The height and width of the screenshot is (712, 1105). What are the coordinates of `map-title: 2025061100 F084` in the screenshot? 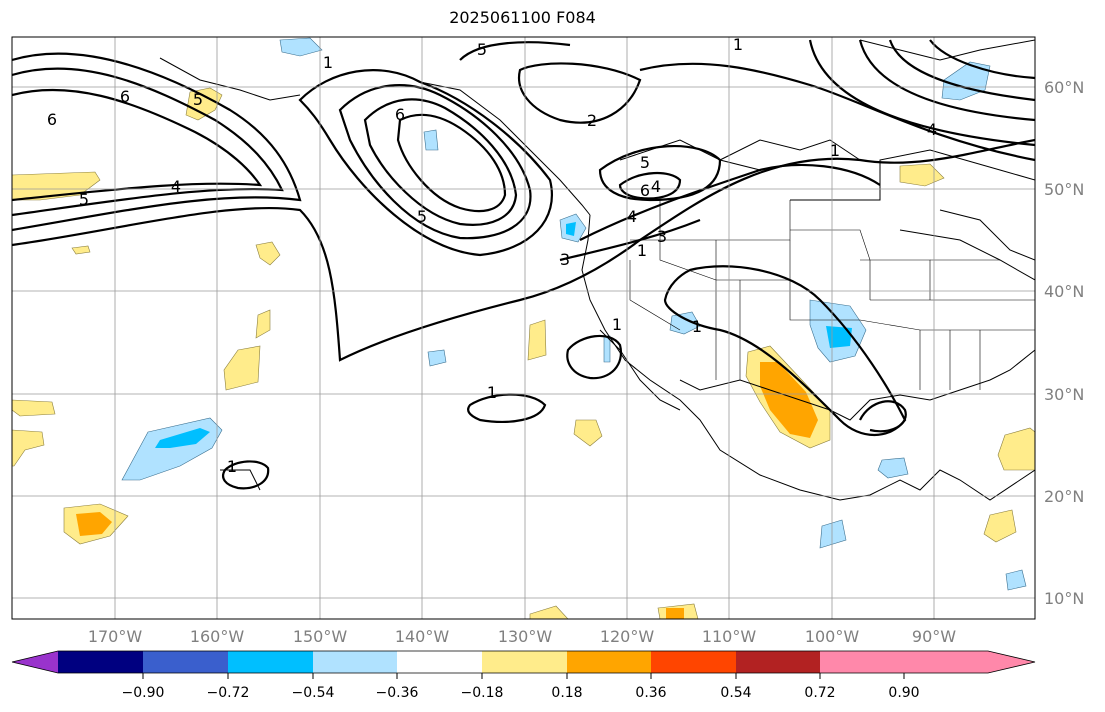 It's located at (522, 17).